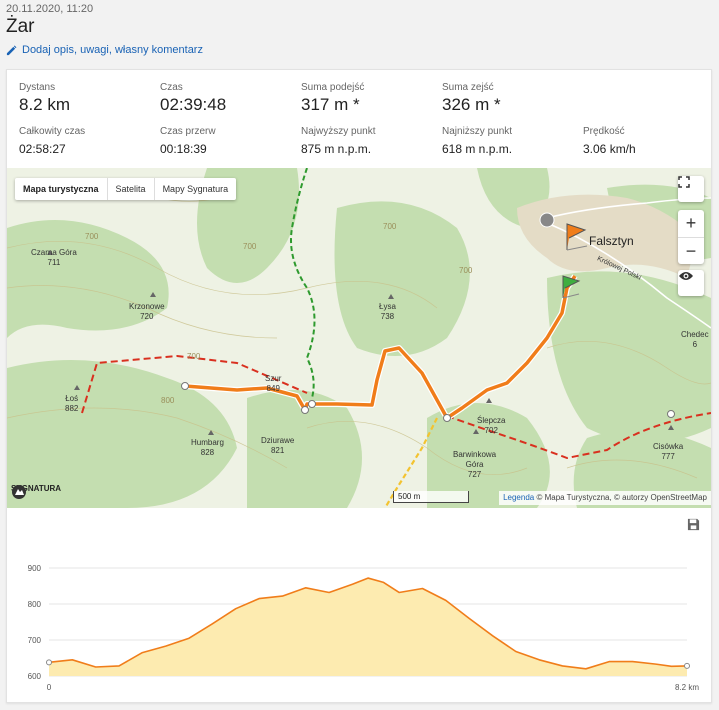 Image resolution: width=719 pixels, height=710 pixels. What do you see at coordinates (333, 87) in the screenshot?
I see `stat-label: Suma podejść` at bounding box center [333, 87].